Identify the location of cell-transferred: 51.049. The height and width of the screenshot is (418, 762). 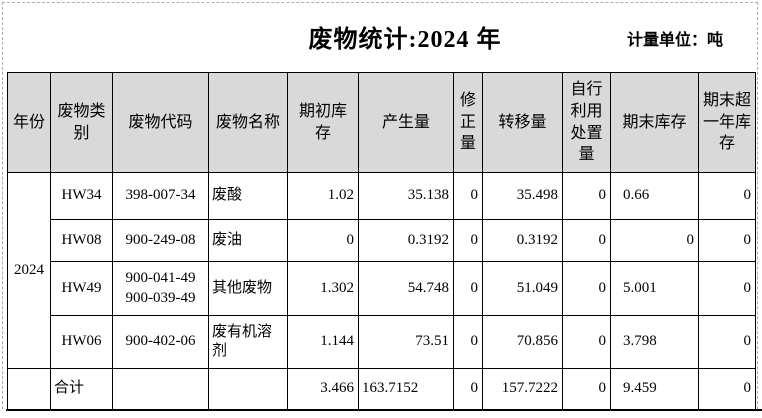
(522, 288).